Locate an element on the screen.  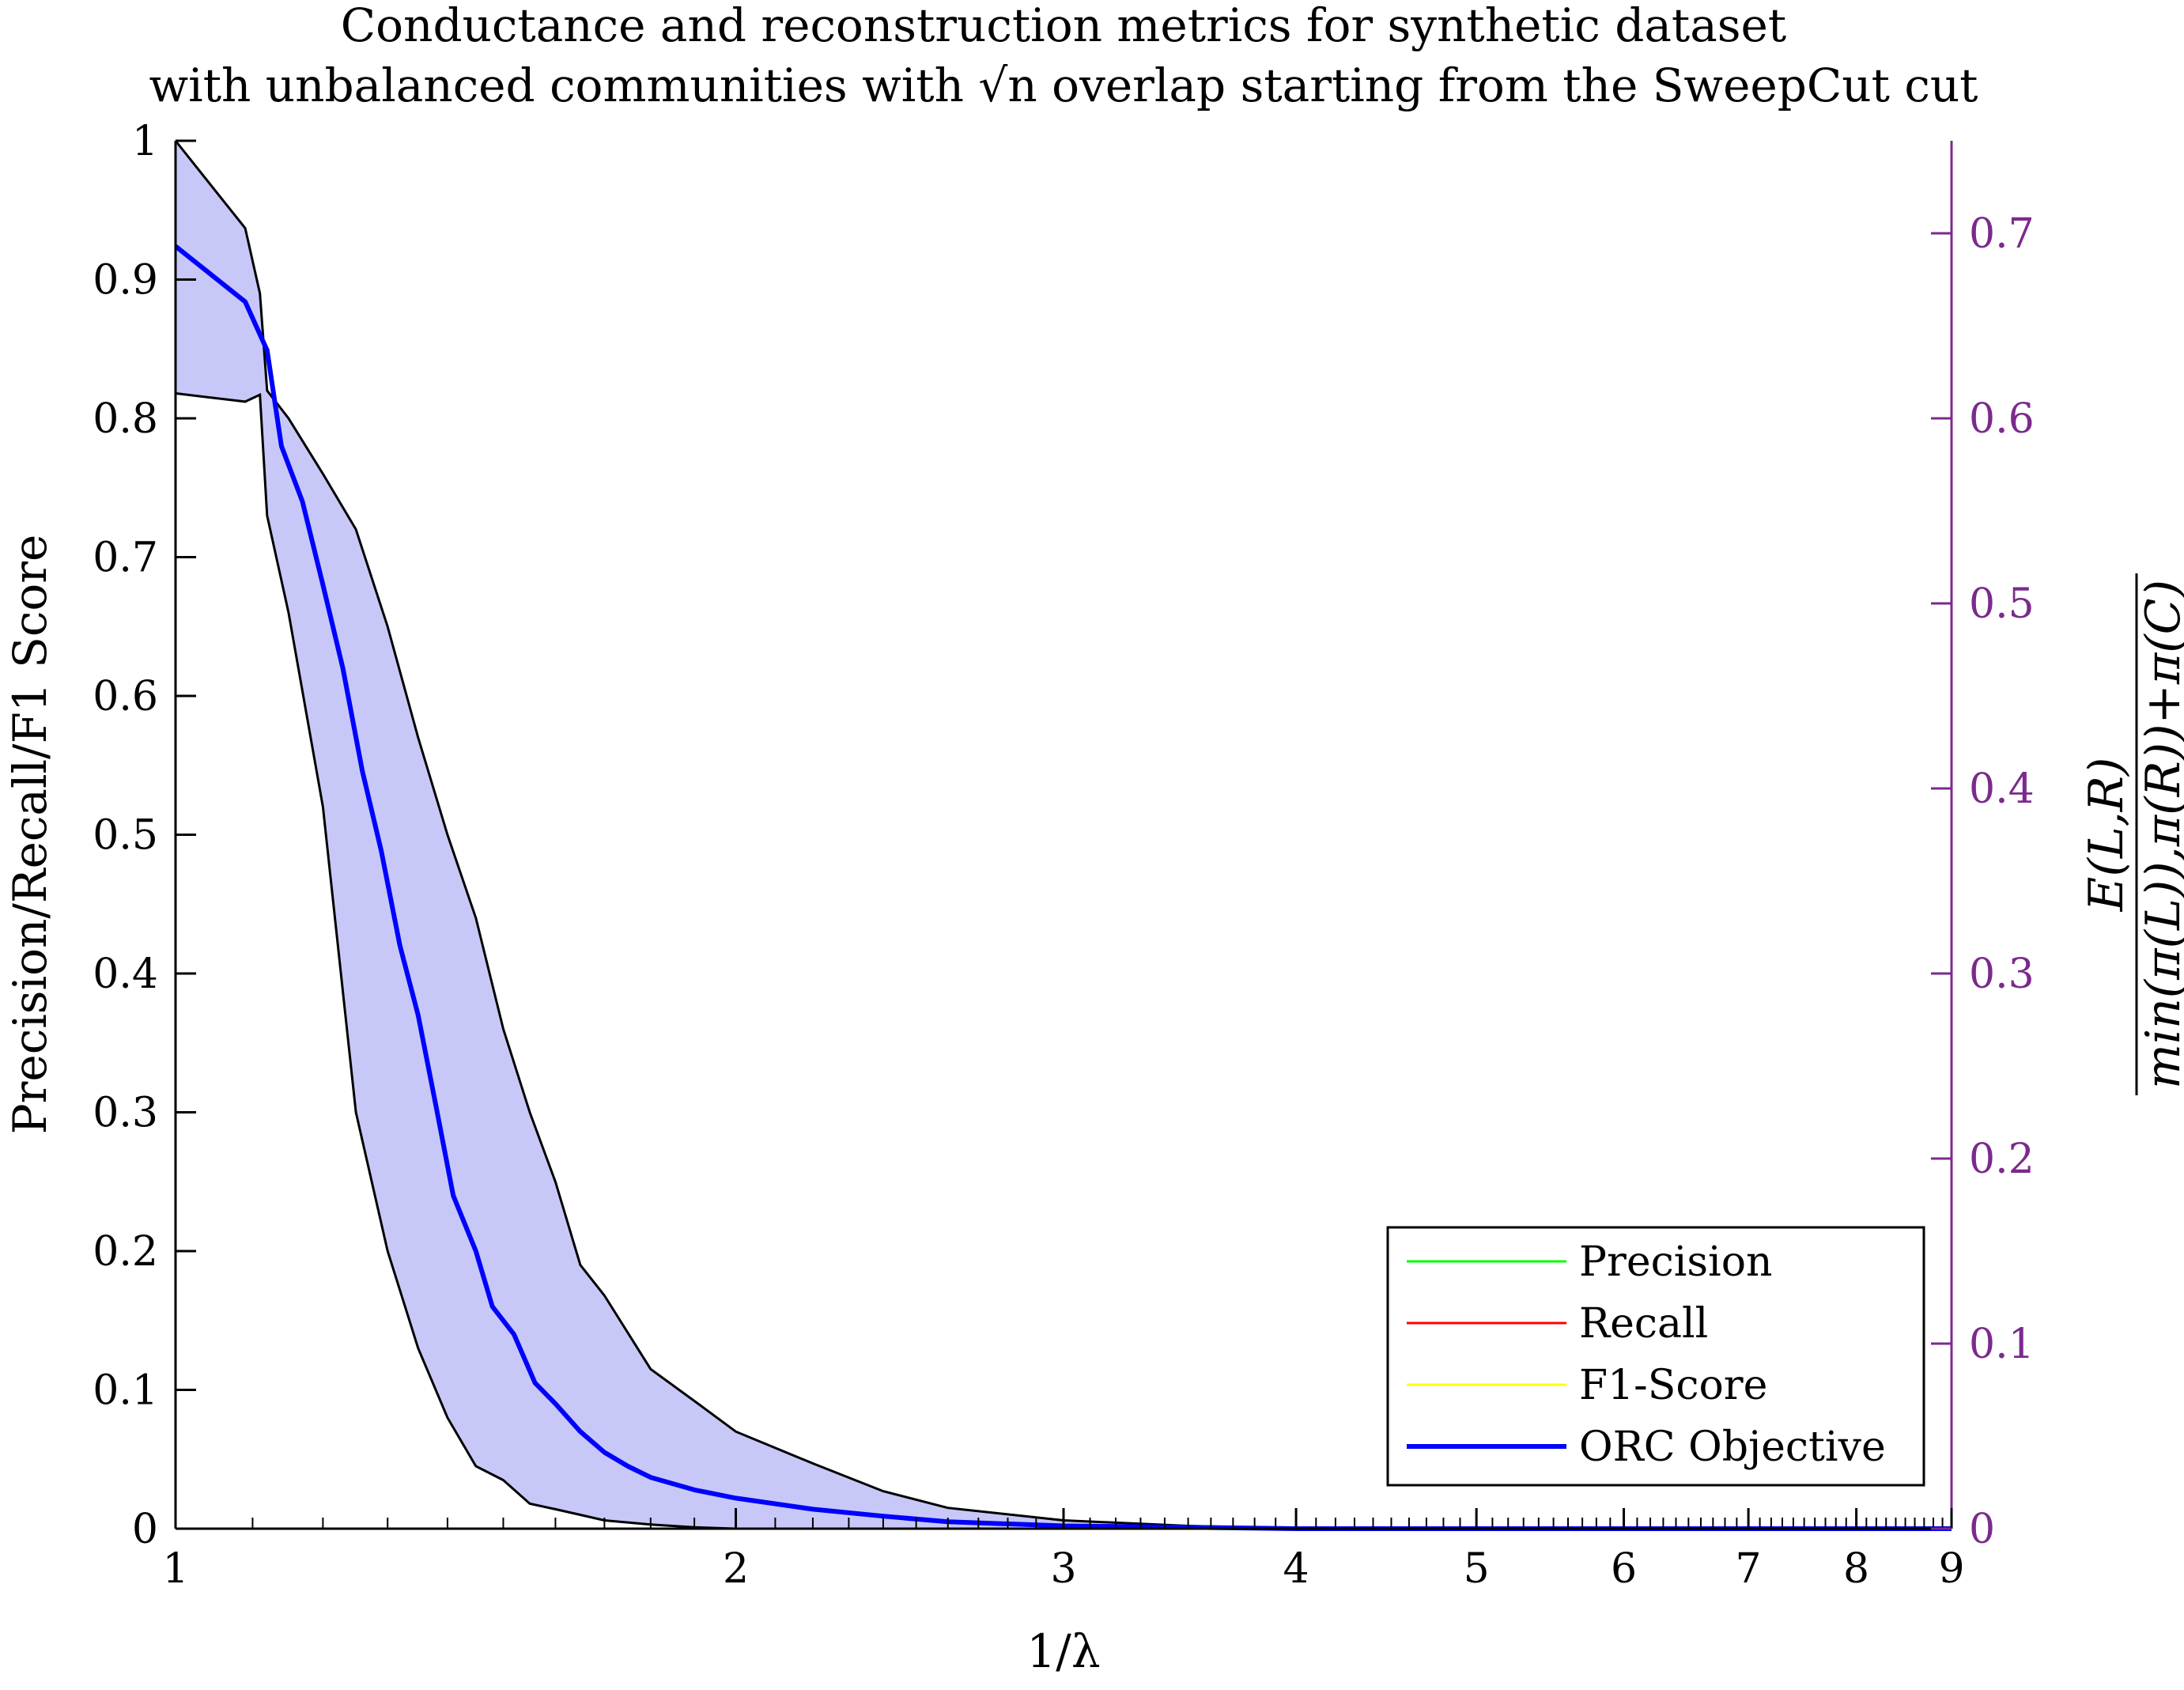
x-tick-label: 4 is located at coordinates (1296, 1569).